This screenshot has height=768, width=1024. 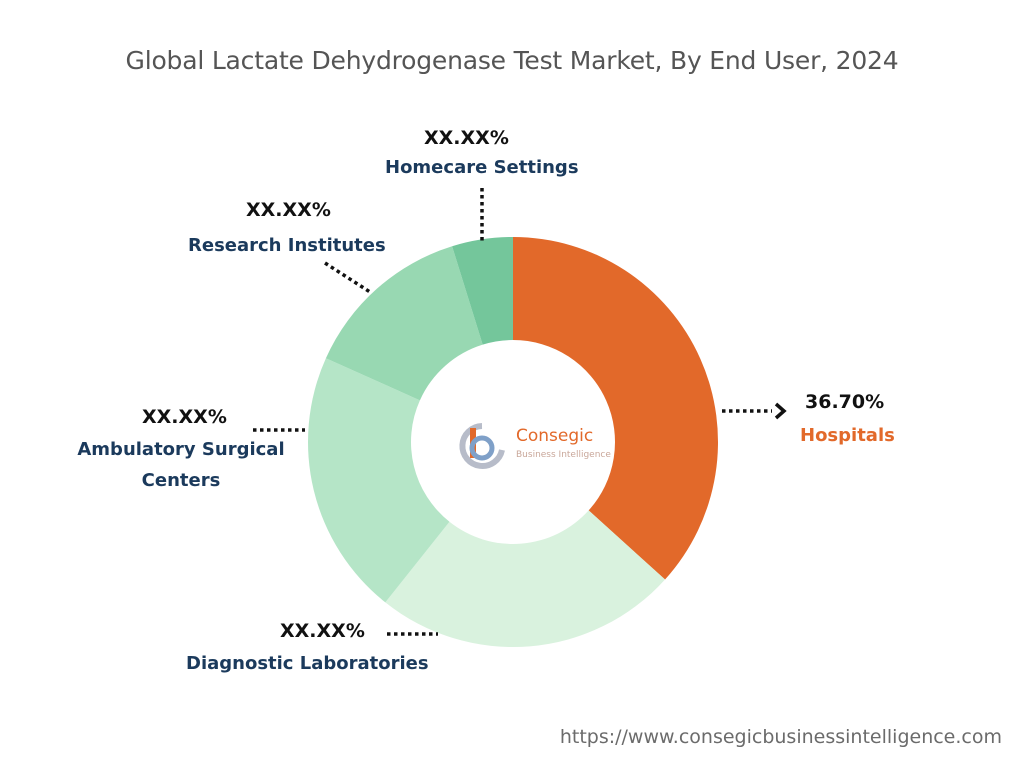 I want to click on watermark-logo: Consegic Business Intelligence, so click(x=537, y=446).